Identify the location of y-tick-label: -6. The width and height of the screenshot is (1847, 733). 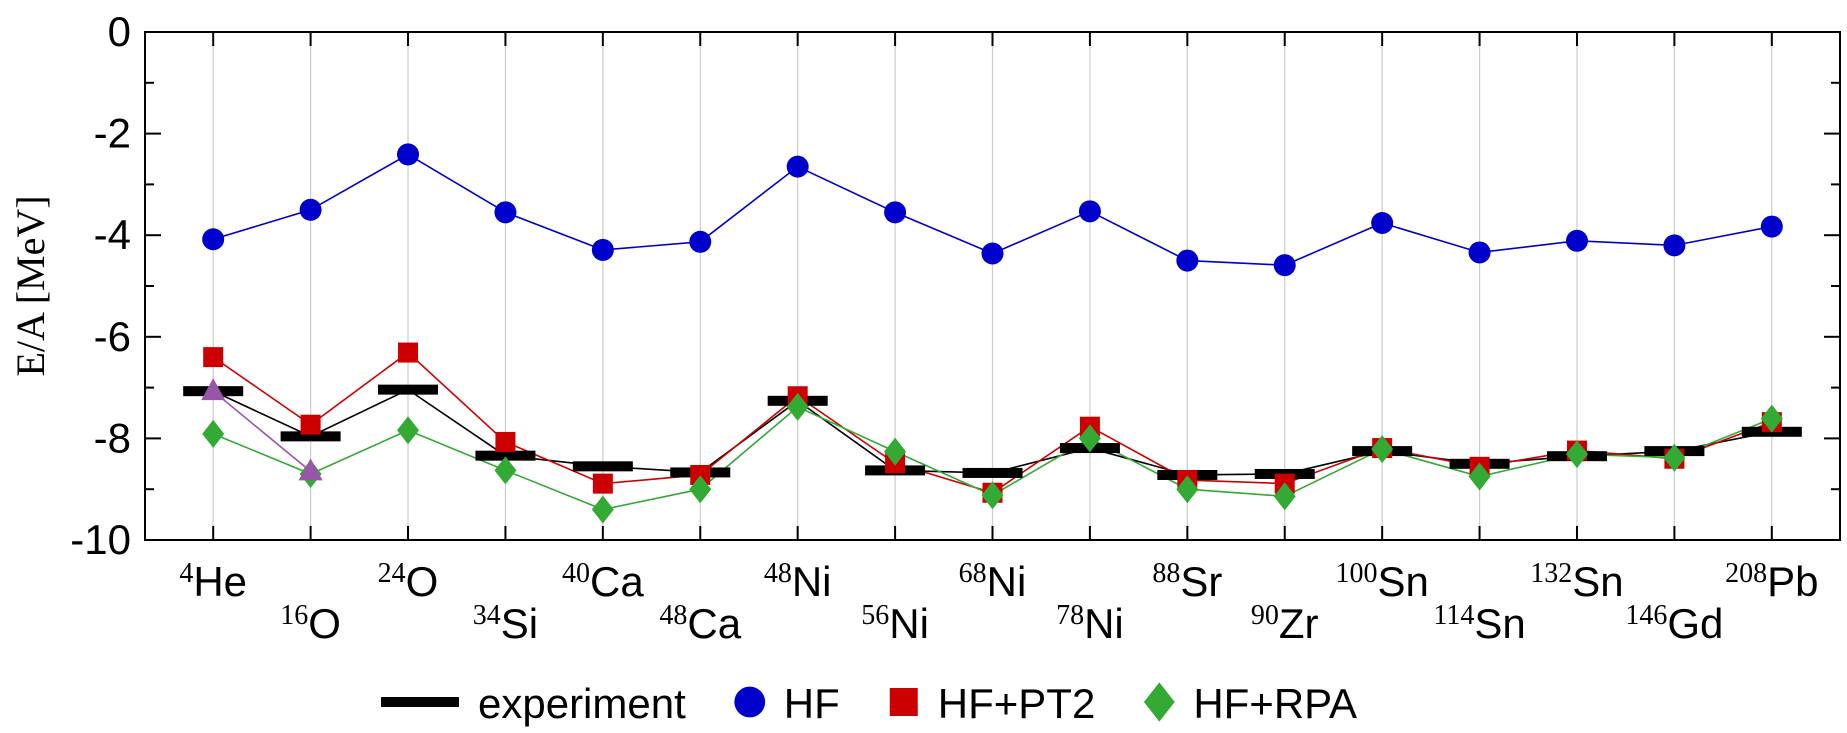
(112, 336).